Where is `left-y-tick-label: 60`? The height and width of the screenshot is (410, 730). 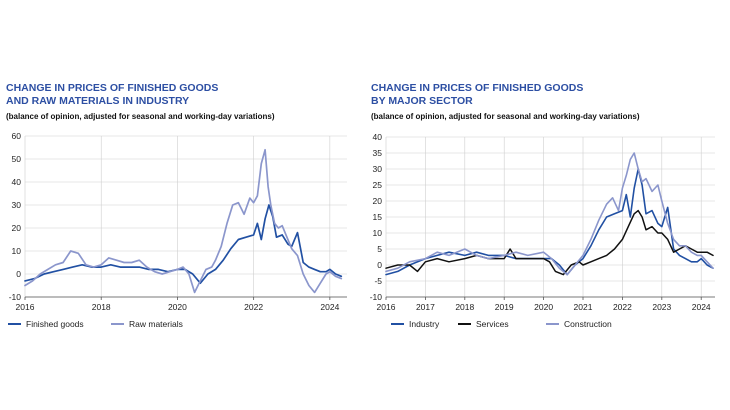 left-y-tick-label: 60 is located at coordinates (17, 136).